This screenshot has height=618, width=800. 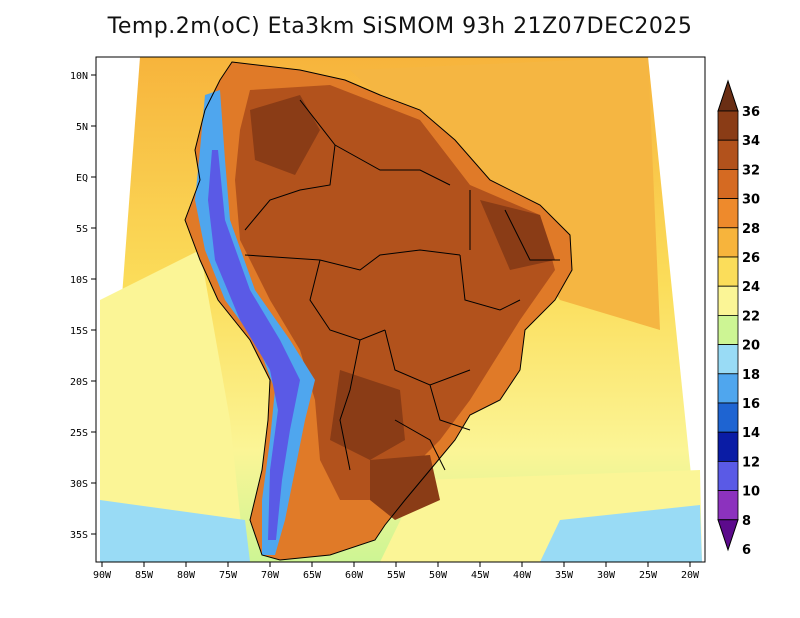 I want to click on lon-tick-label: 70W, so click(x=270, y=575).